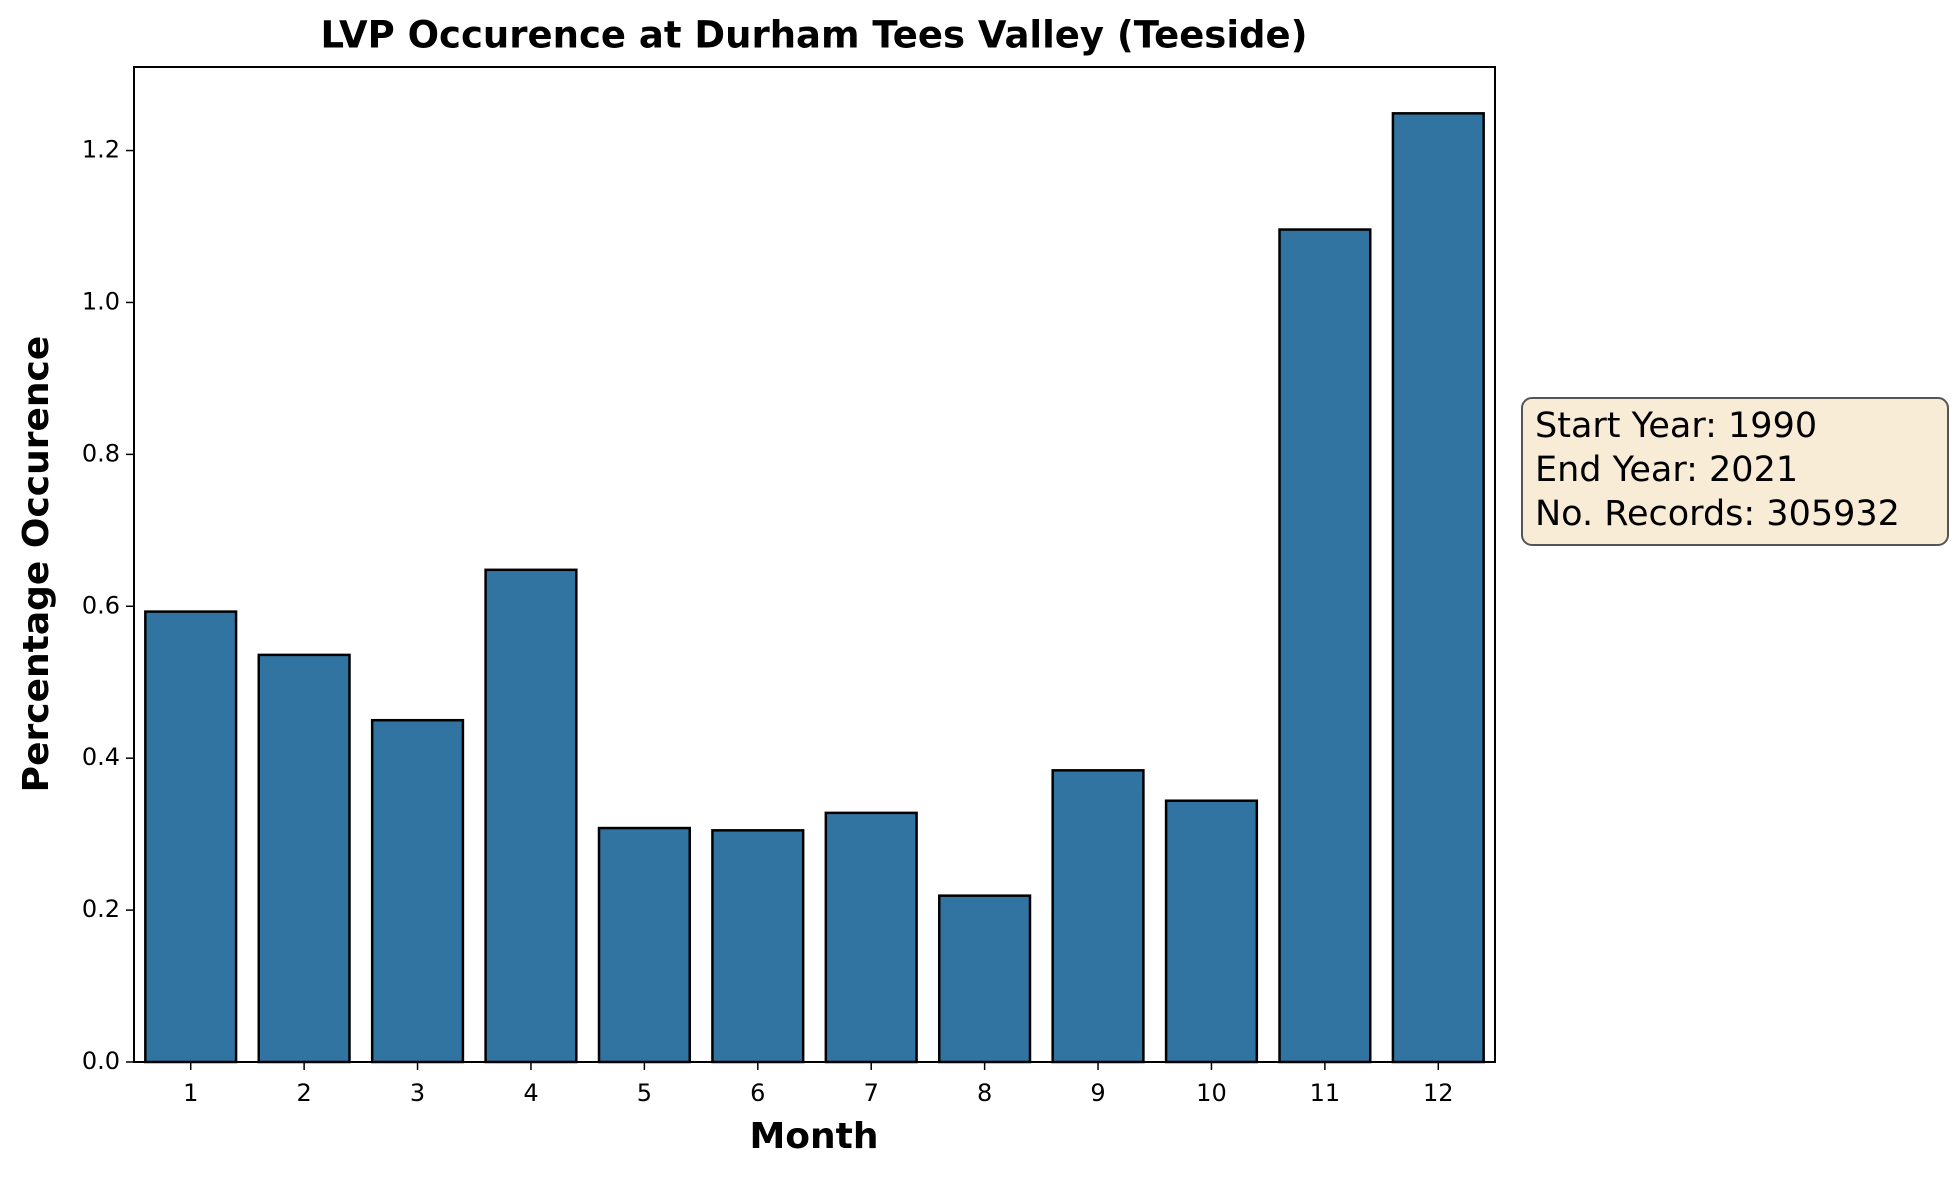 The image size is (1958, 1179). I want to click on x-tick-label: 6, so click(757, 1093).